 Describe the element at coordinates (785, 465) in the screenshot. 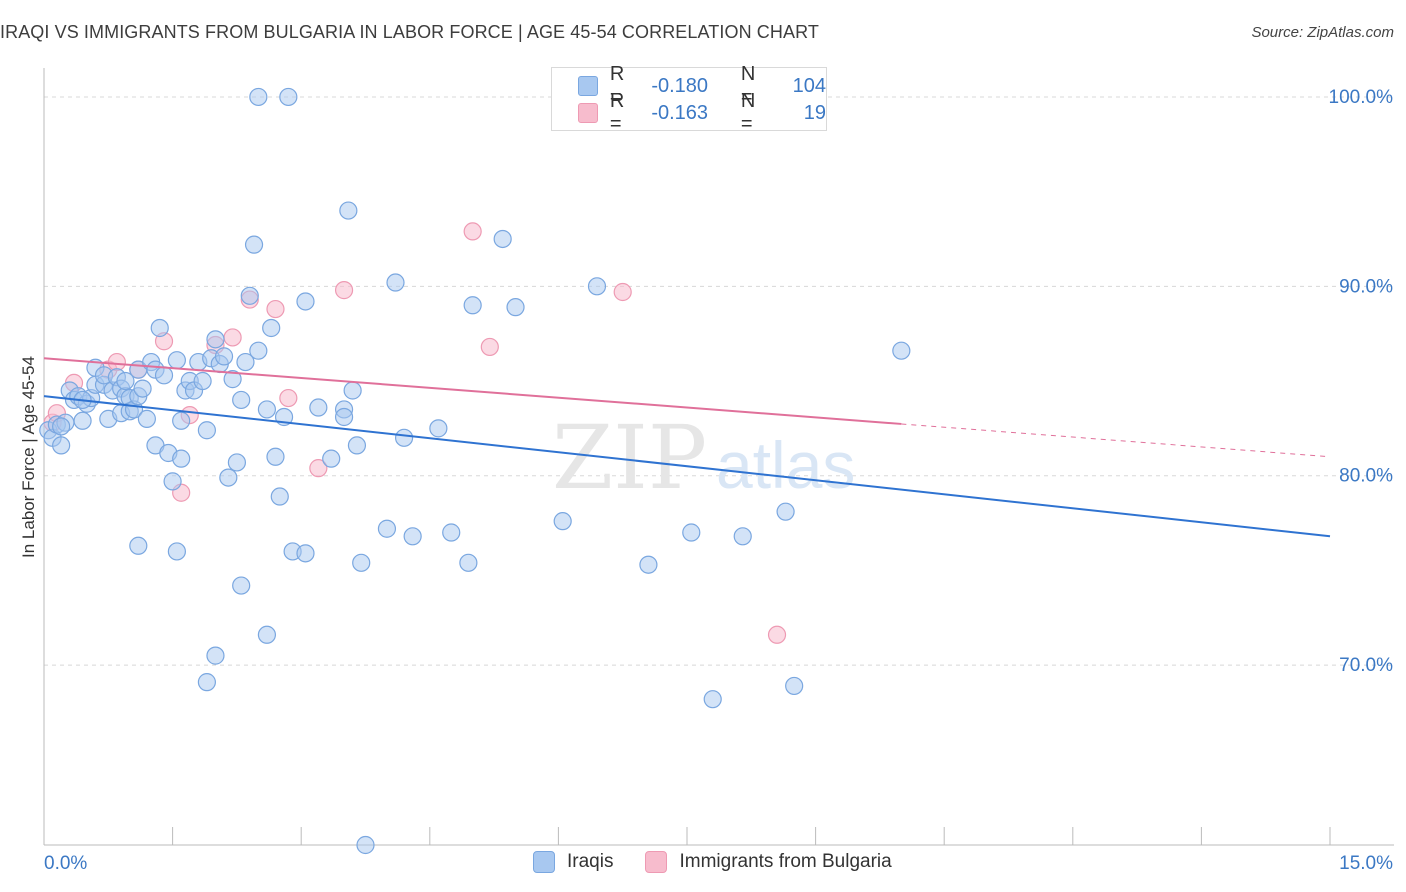

I see `watermark-atlas: atlas` at that location.